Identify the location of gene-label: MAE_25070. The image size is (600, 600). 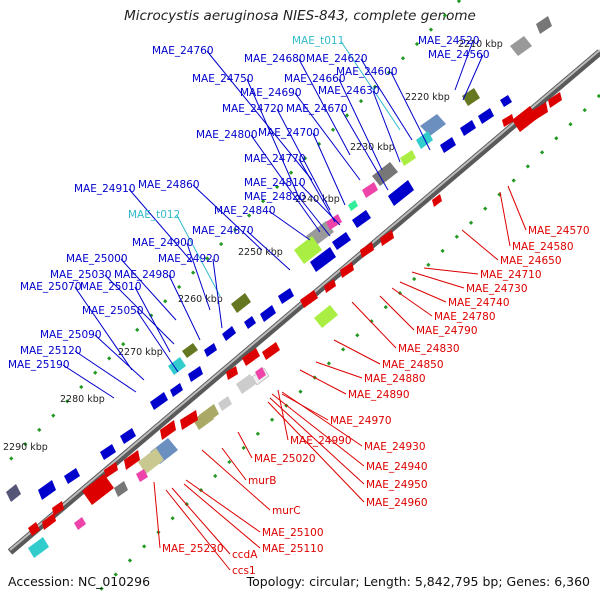
(51, 287).